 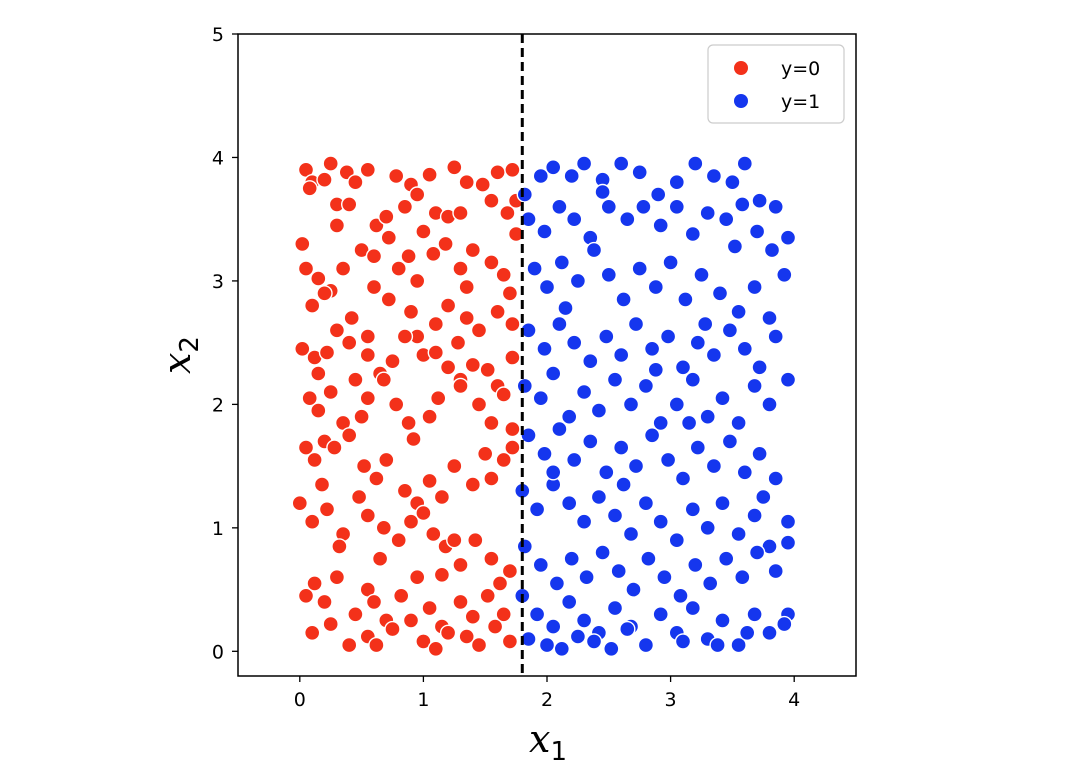 What do you see at coordinates (218, 282) in the screenshot?
I see `y-tick-label: 3` at bounding box center [218, 282].